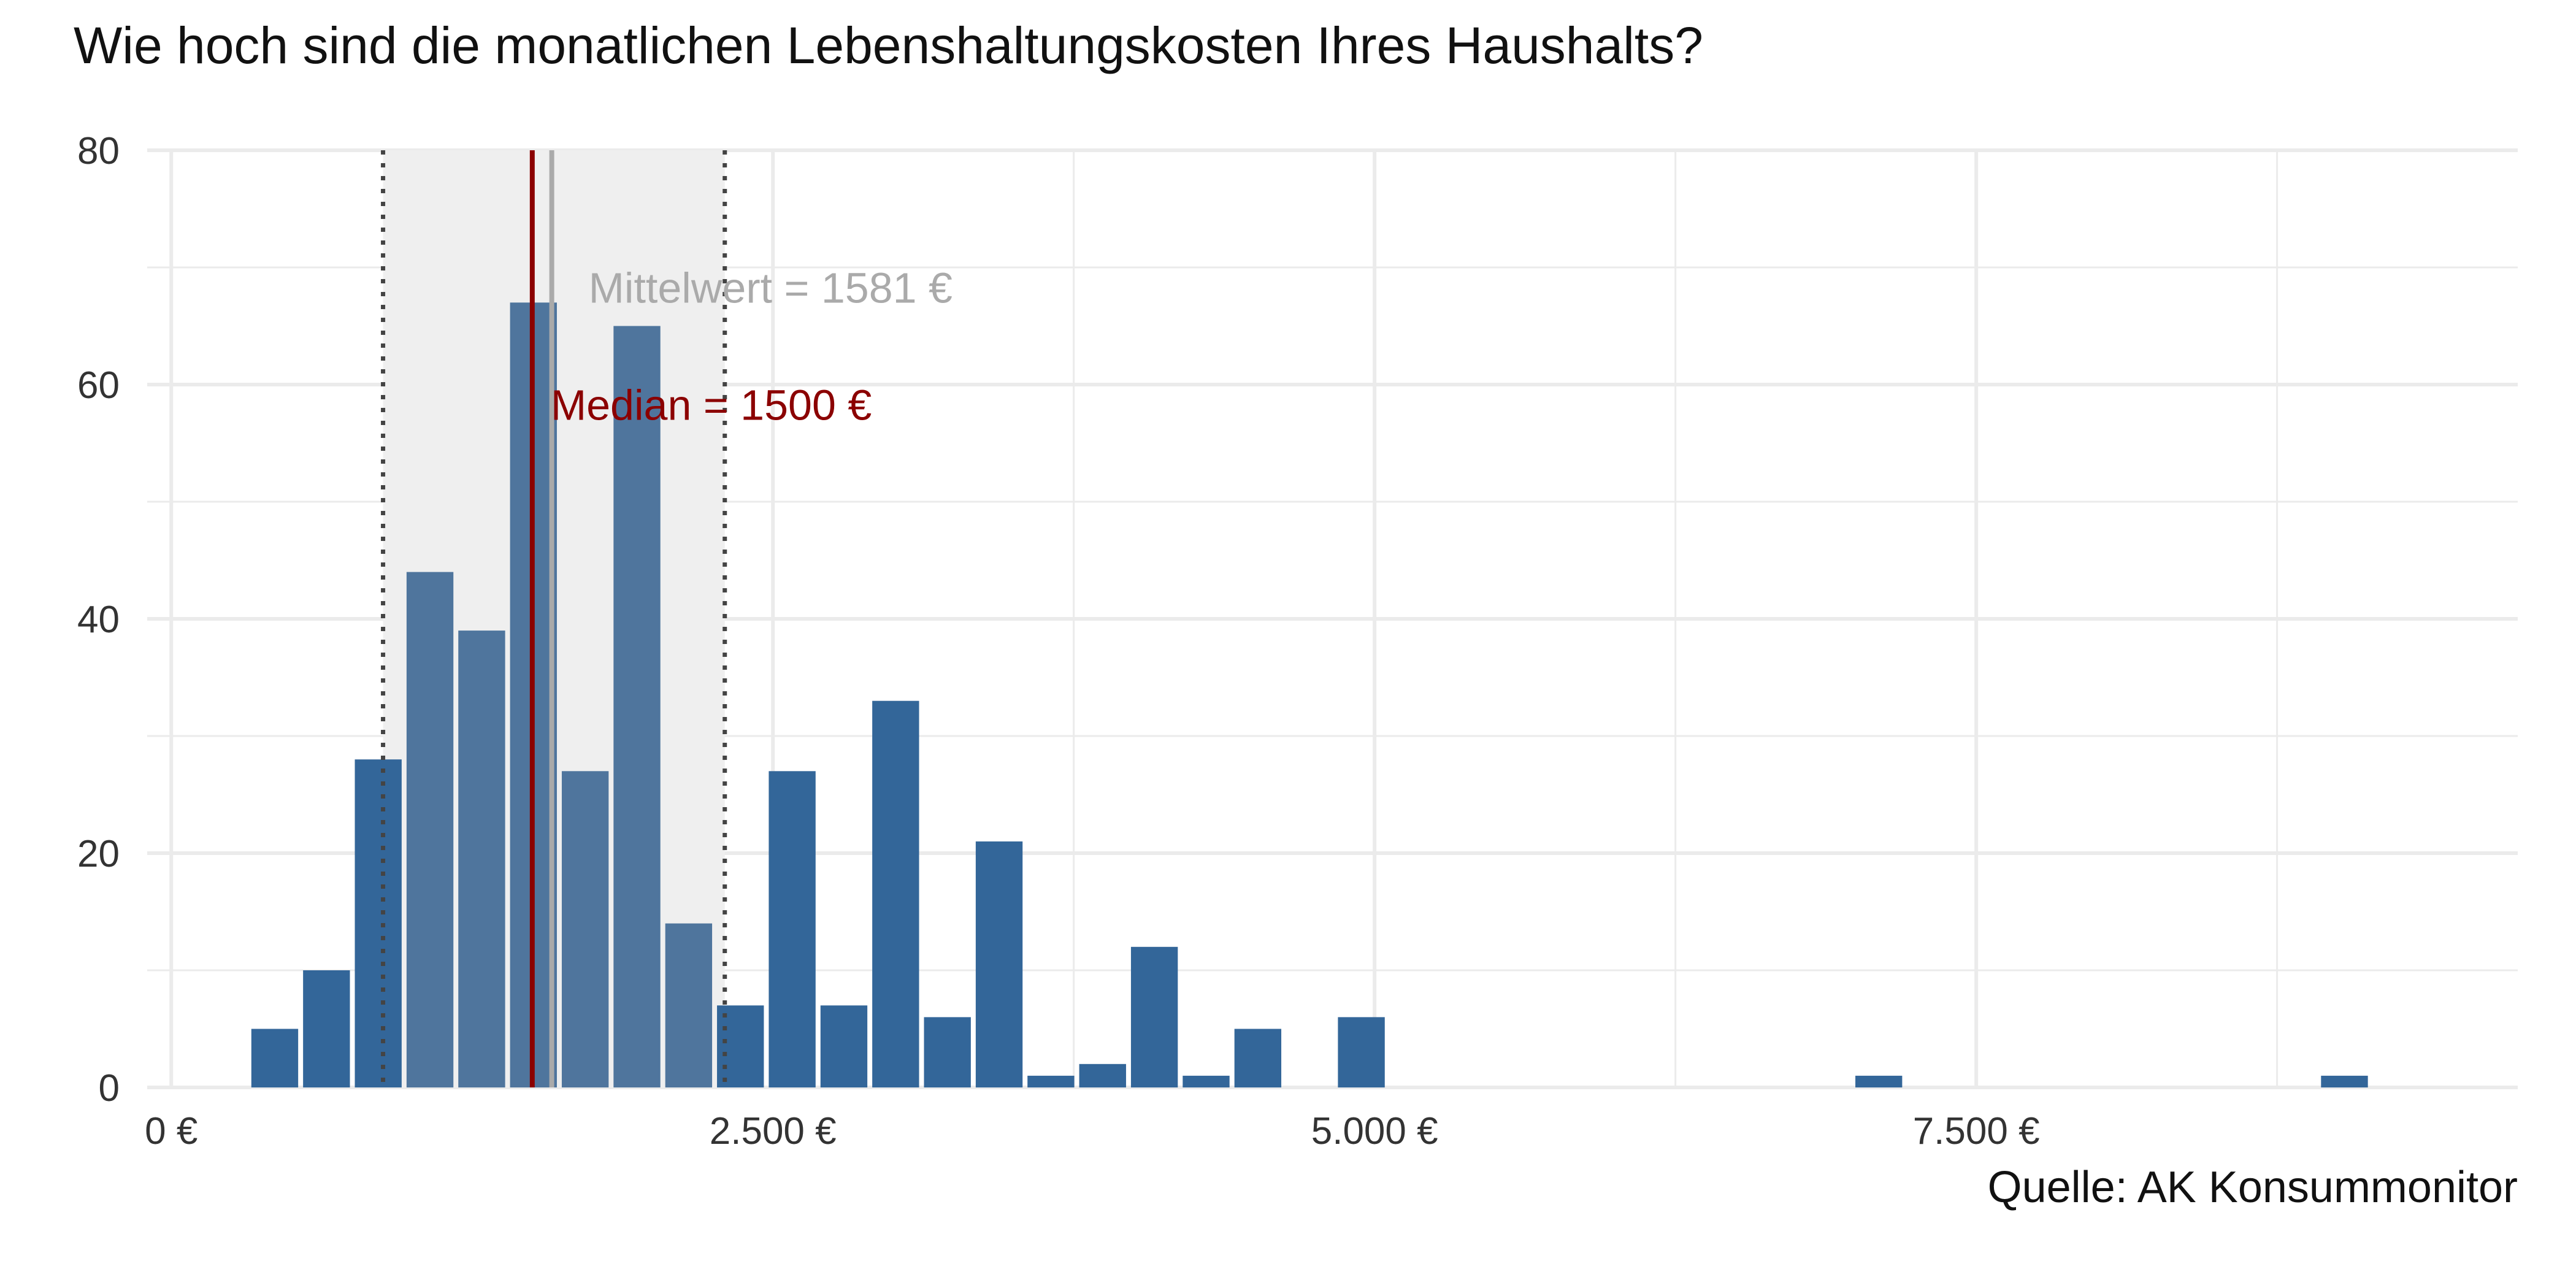 The width and height of the screenshot is (2576, 1288). I want to click on y-tick-label: 80, so click(98, 151).